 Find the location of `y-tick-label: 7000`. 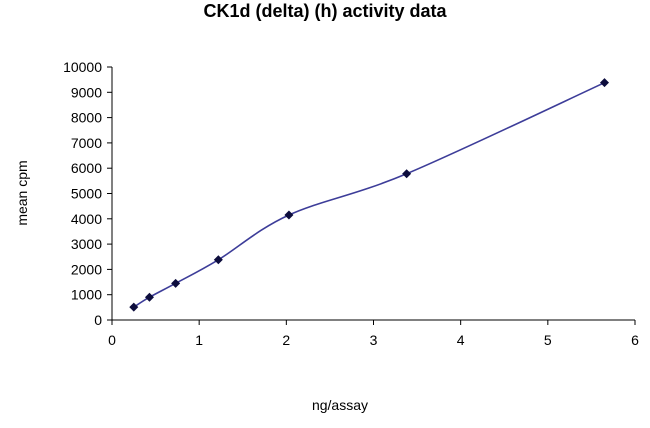

y-tick-label: 7000 is located at coordinates (86, 143).